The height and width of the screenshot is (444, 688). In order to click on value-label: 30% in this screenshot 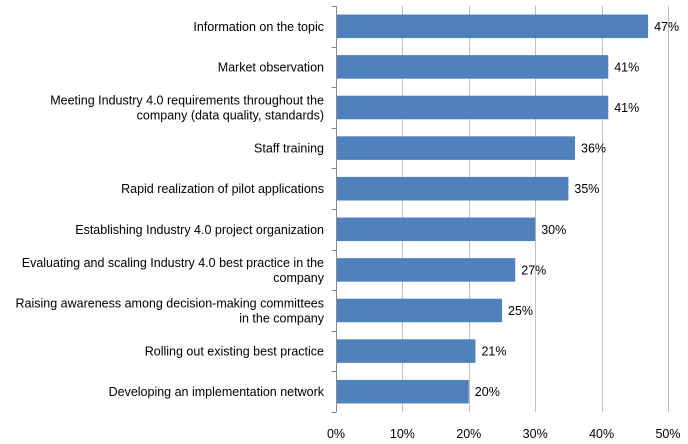, I will do `click(553, 230)`.